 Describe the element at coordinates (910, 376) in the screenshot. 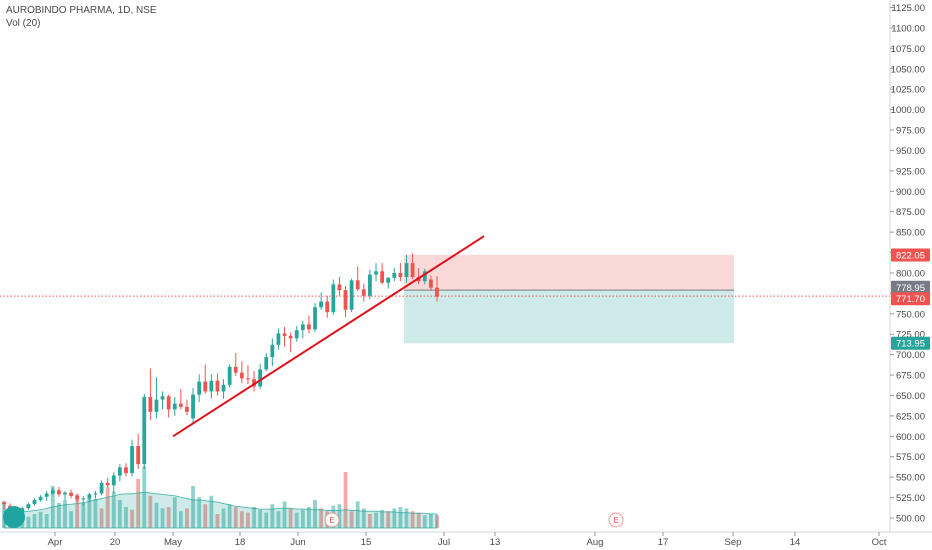

I see `price-tick-label: 675.00` at that location.